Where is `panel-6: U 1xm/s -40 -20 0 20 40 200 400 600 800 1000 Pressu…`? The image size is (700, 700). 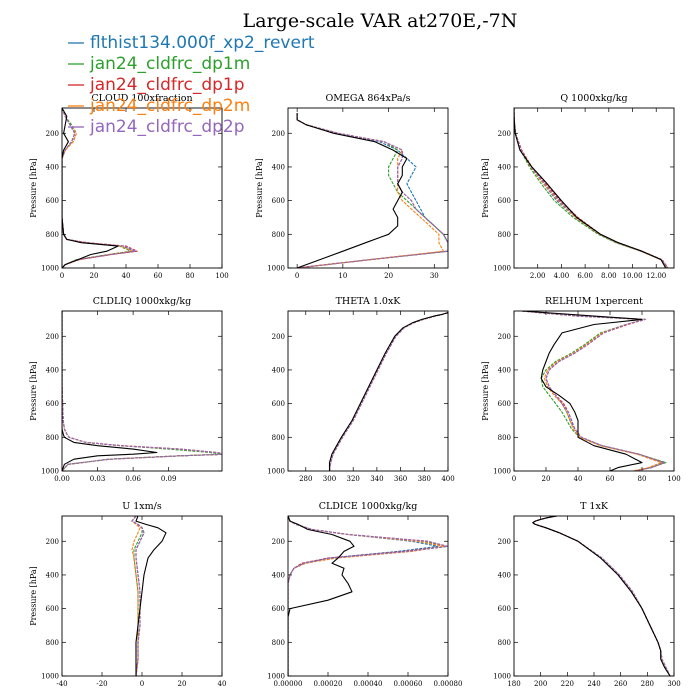 panel-6: U 1xm/s -40 -20 0 20 40 200 400 600 800 1000 Pressu… is located at coordinates (127, 594).